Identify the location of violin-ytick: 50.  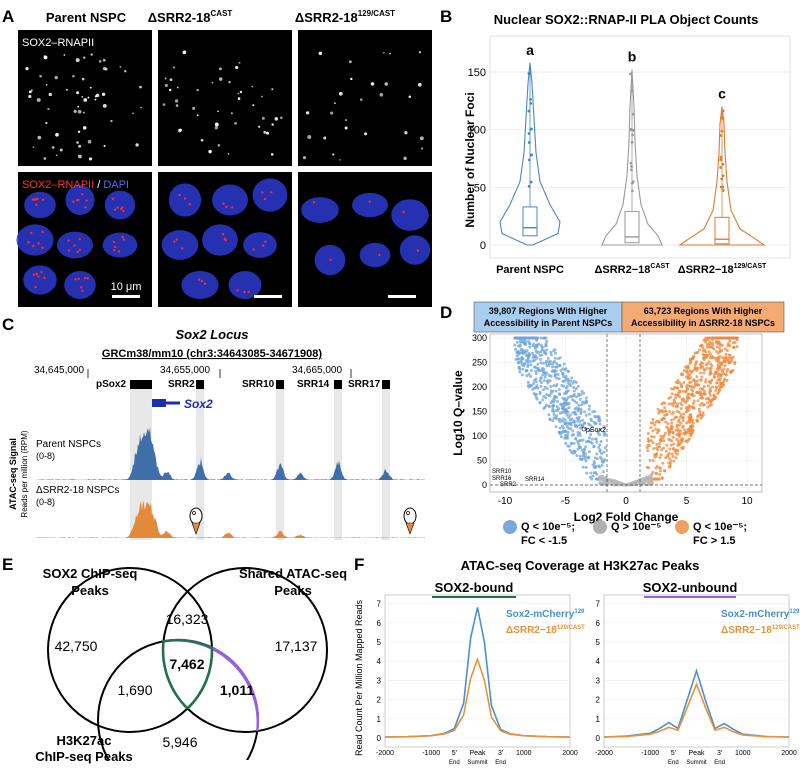
(480, 188).